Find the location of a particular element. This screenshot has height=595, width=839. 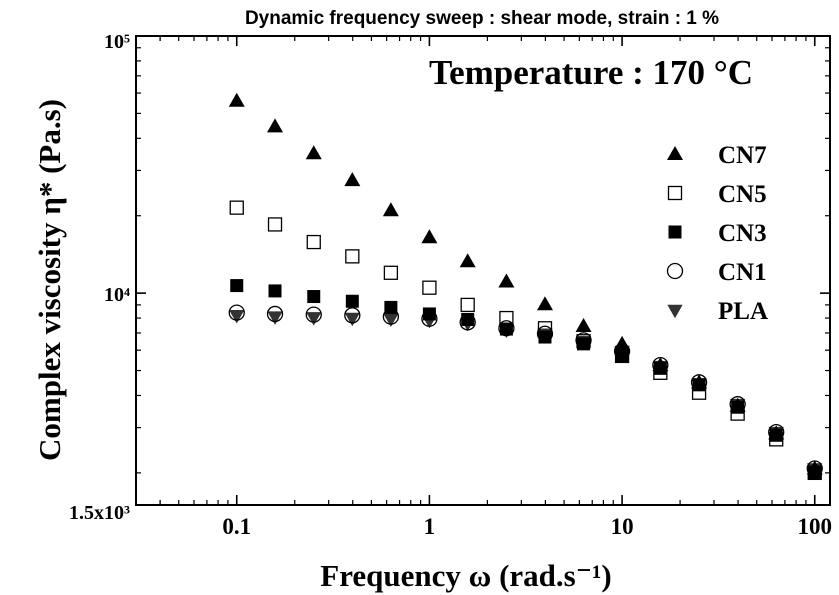

y-tick-labels: 1.5x10³ 10⁴ 10⁵ is located at coordinates (99, 277).